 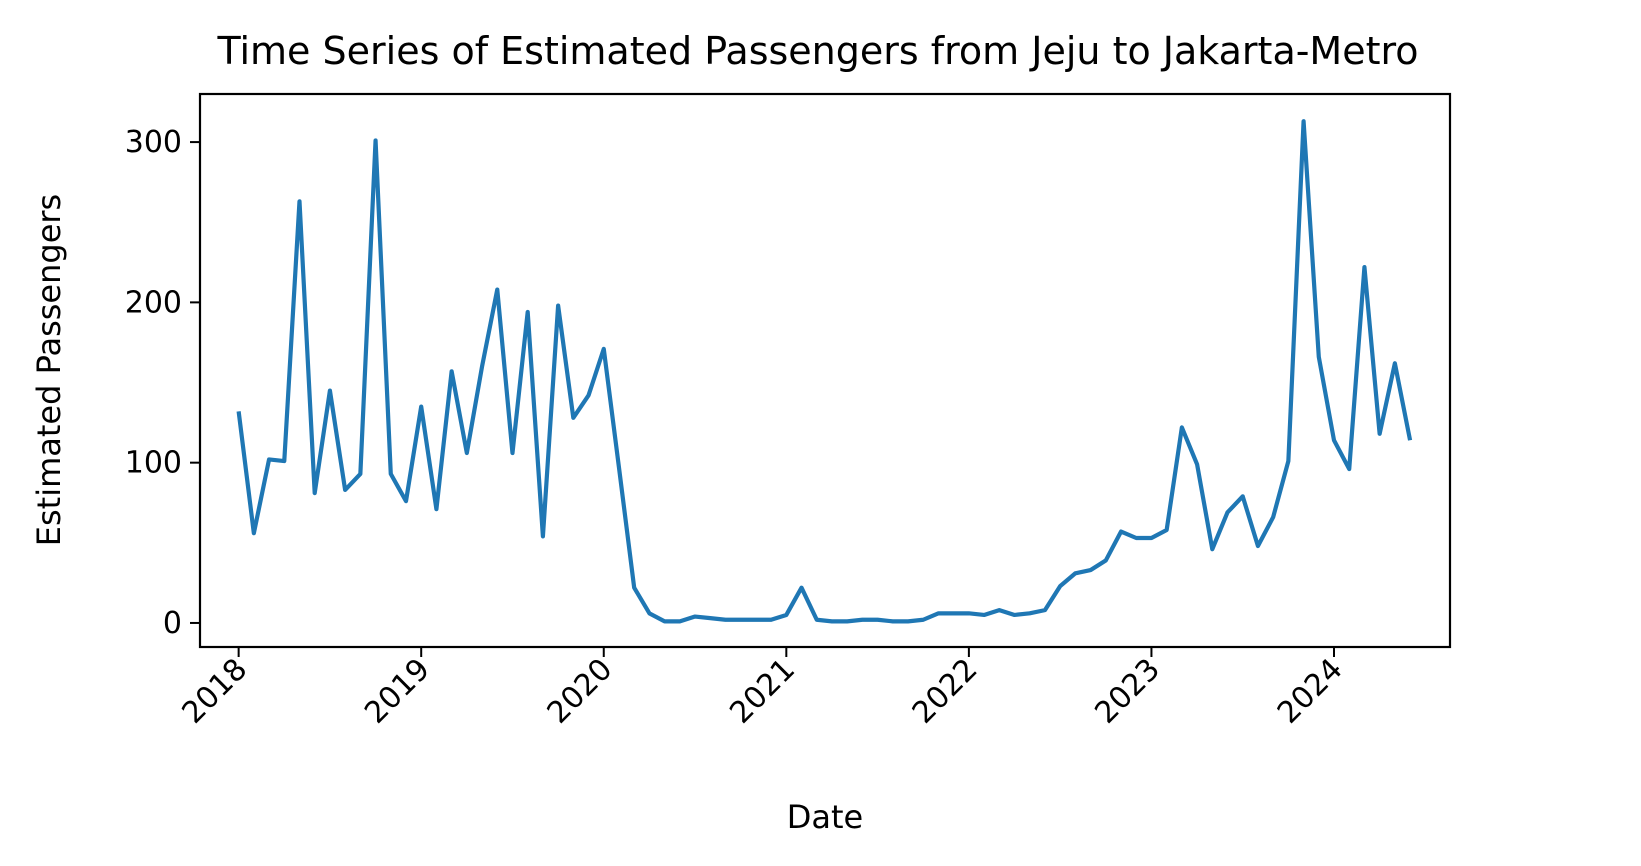 I want to click on x-tick-label: 2019, so click(x=397, y=691).